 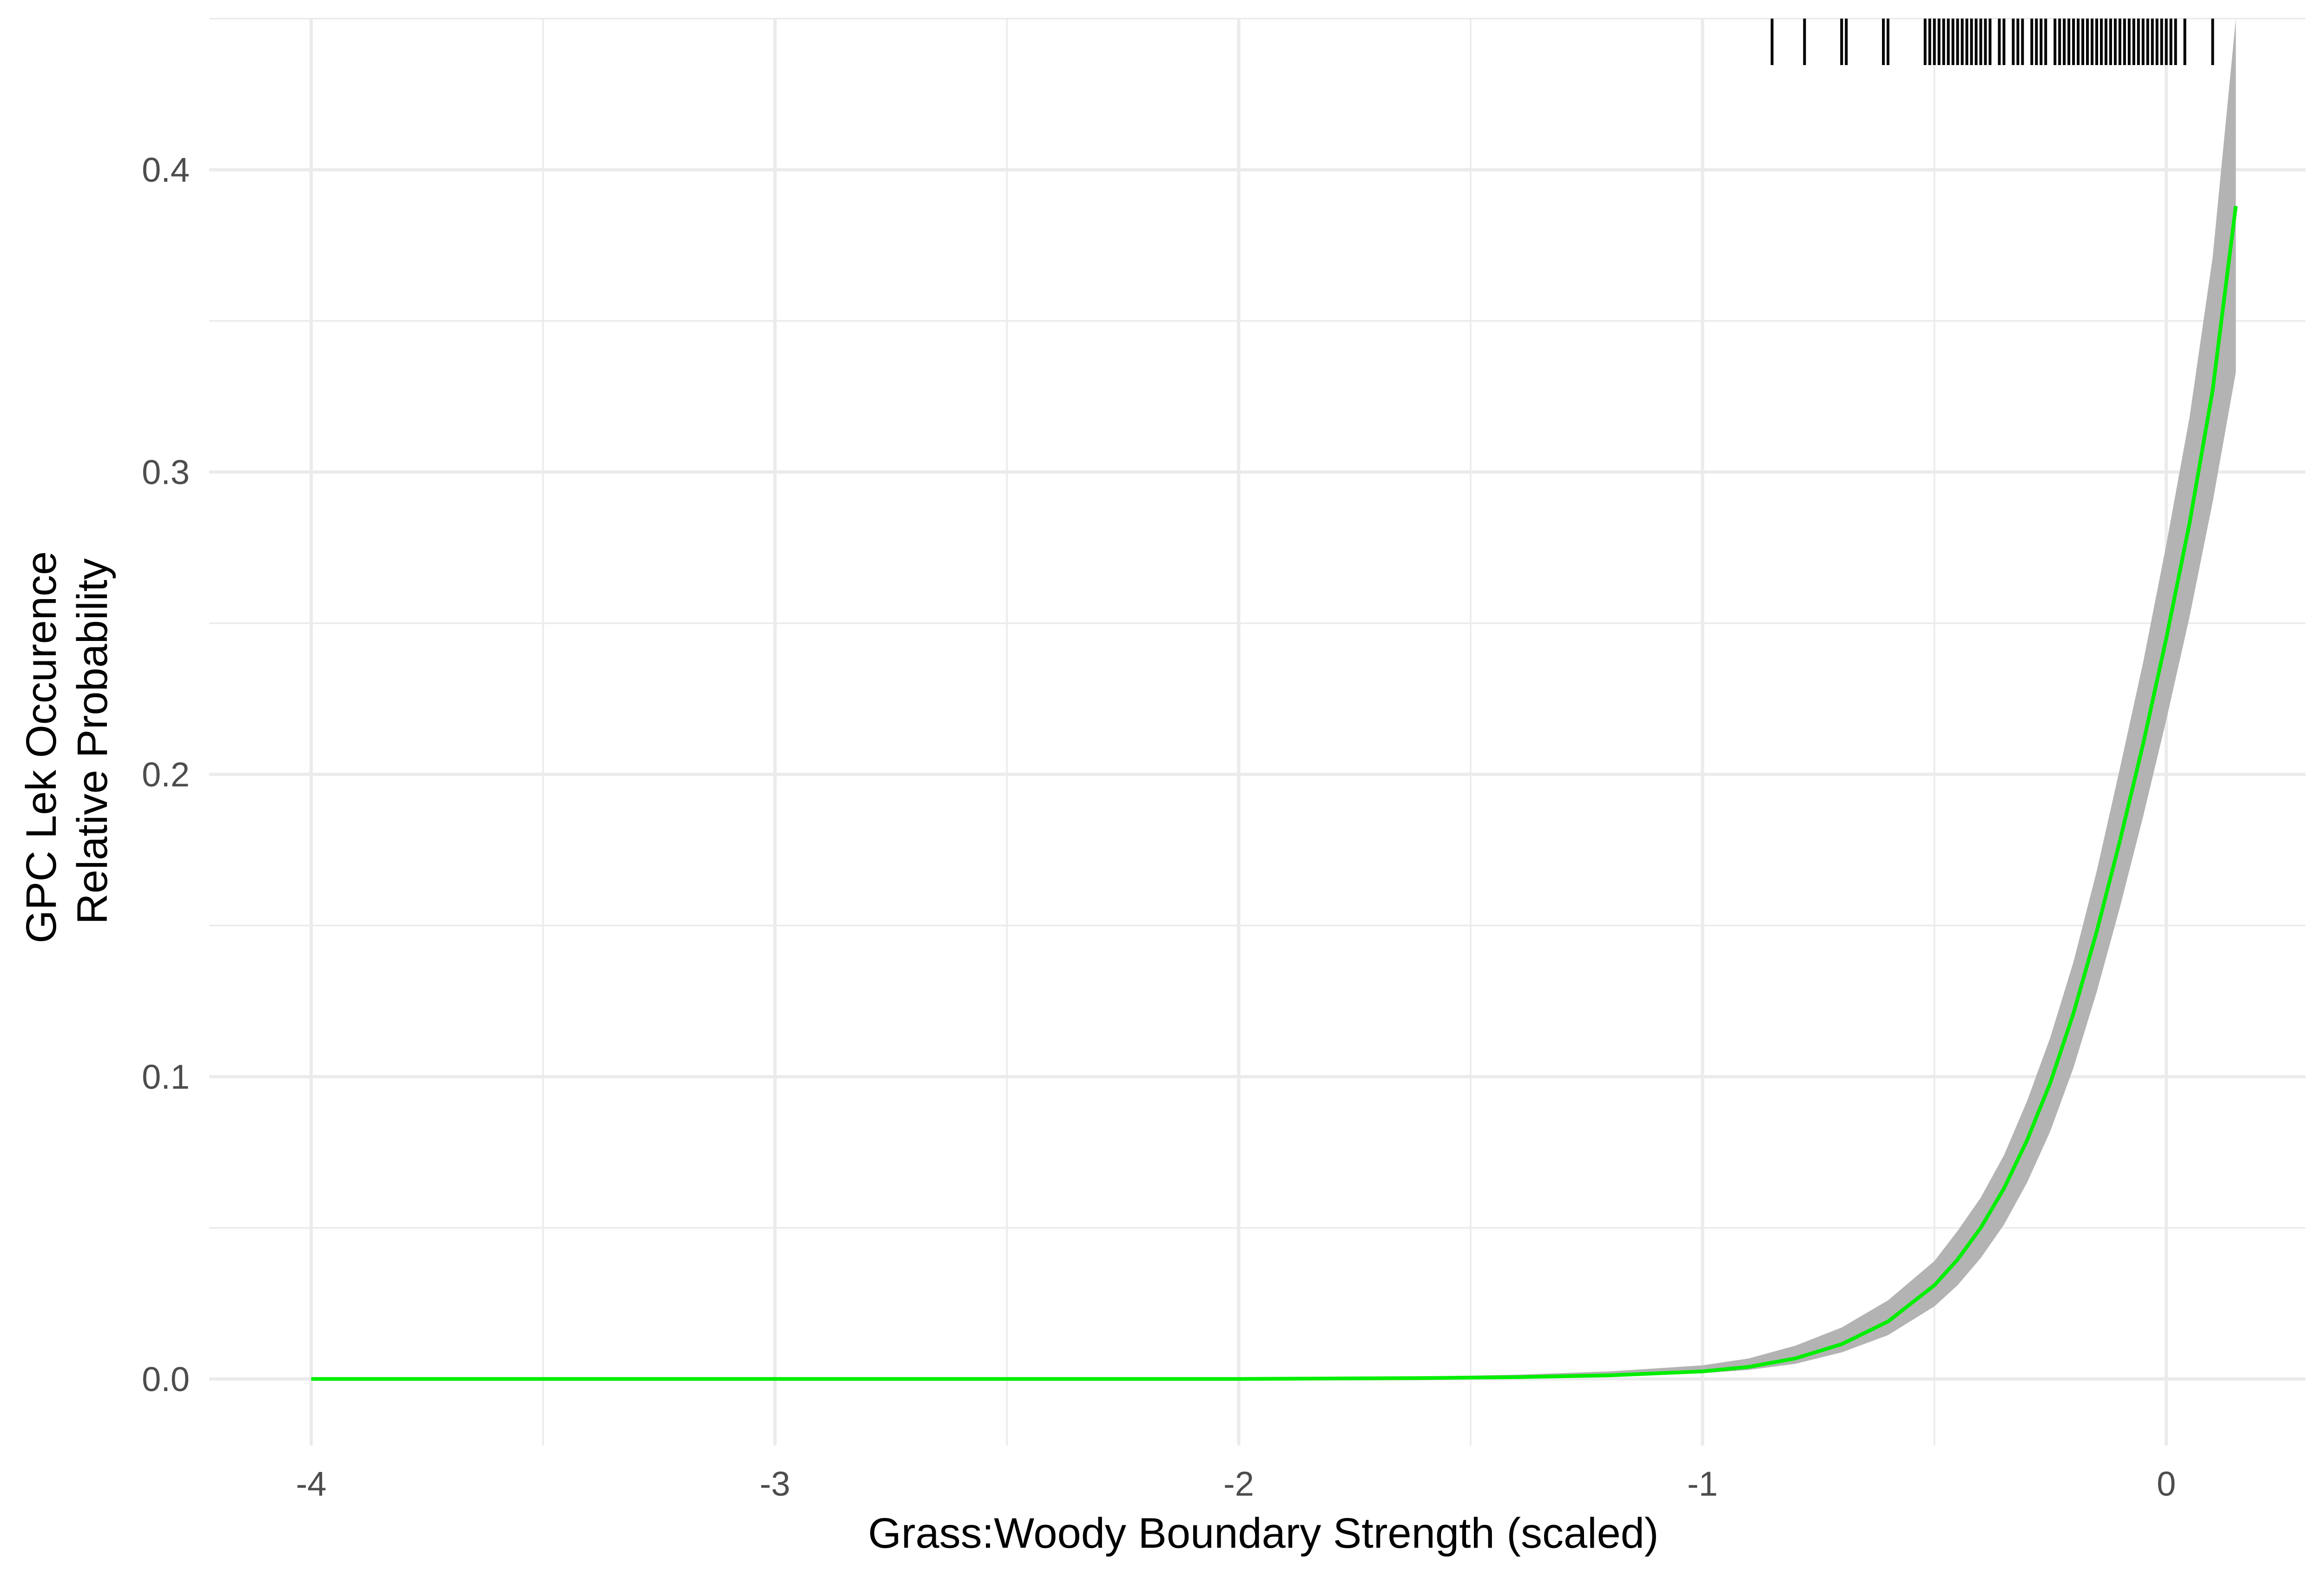 I want to click on y-tick-label-1: 0.1, so click(x=166, y=1076).